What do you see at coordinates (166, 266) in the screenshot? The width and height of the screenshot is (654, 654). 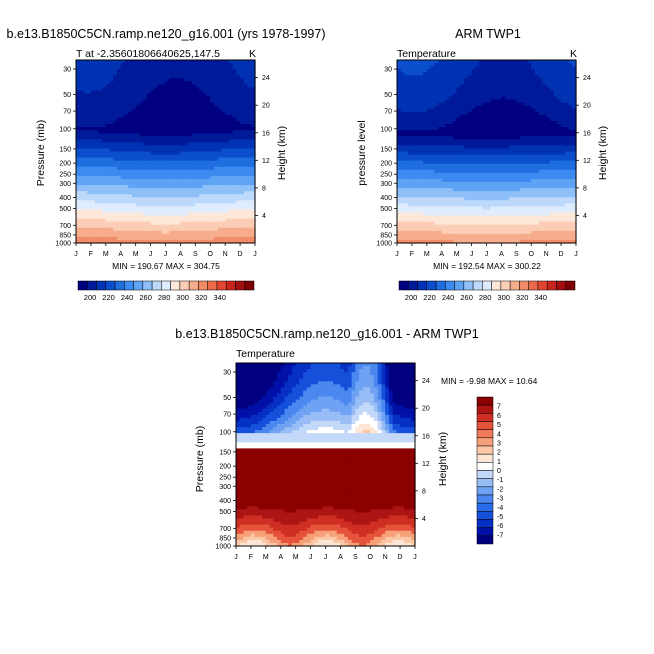 I see `min-max-label: MIN = 190.67 MAX = 304.75` at bounding box center [166, 266].